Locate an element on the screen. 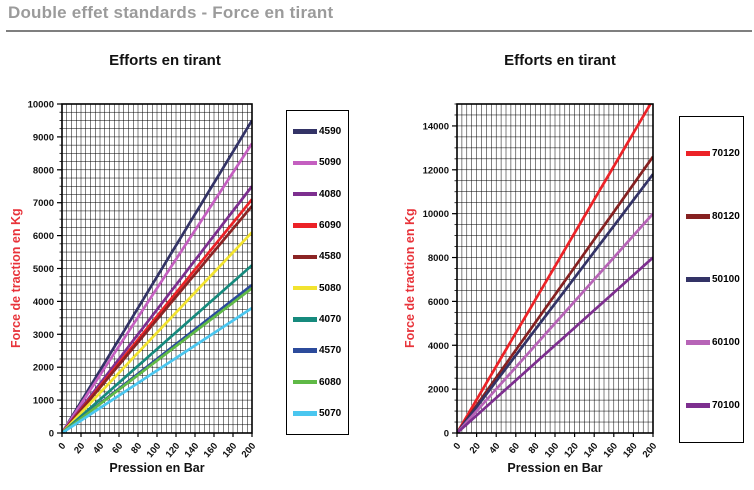  y-tick-label: 5000 is located at coordinates (43, 269).